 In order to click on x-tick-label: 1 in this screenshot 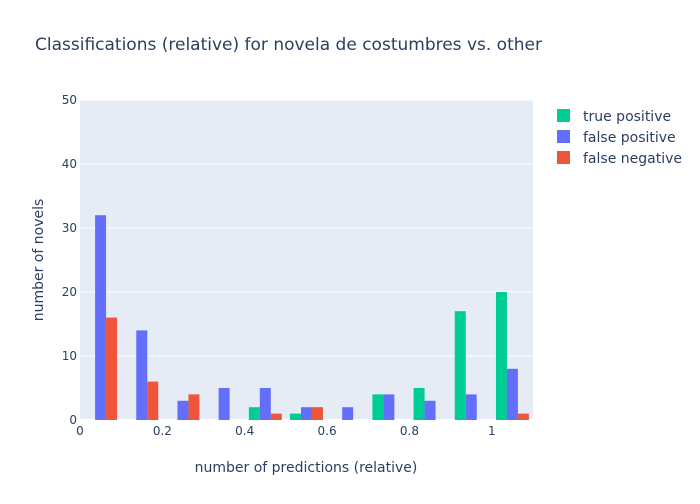, I will do `click(492, 431)`.